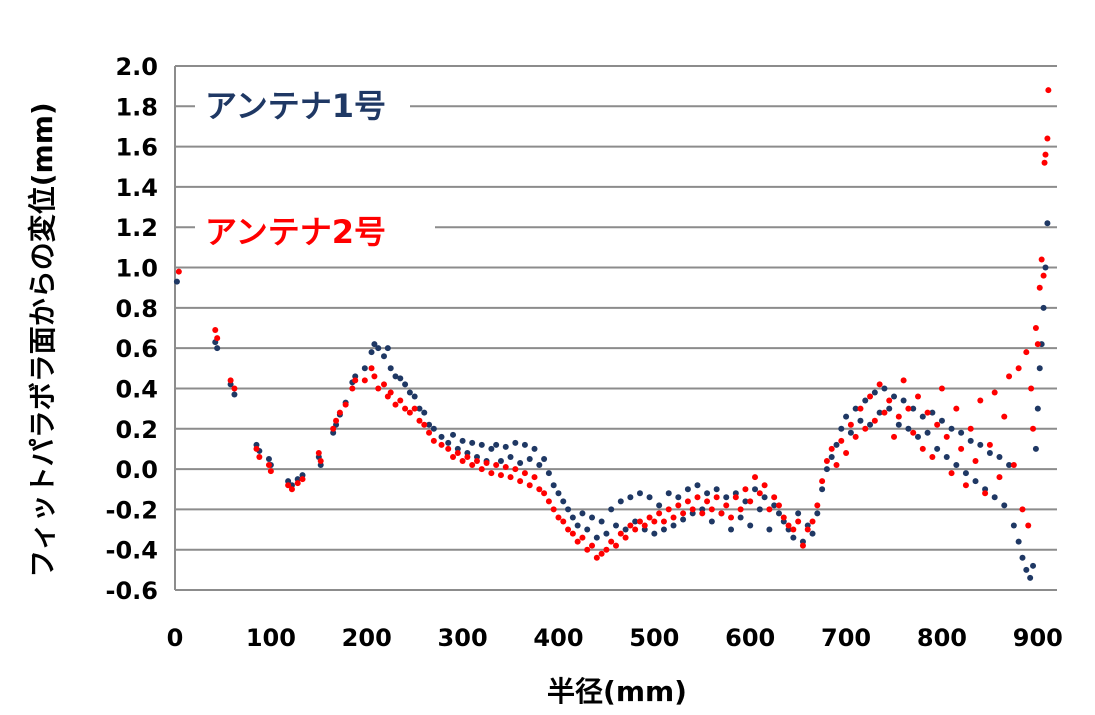  I want to click on y-tick-label: -0.6, so click(132, 591).